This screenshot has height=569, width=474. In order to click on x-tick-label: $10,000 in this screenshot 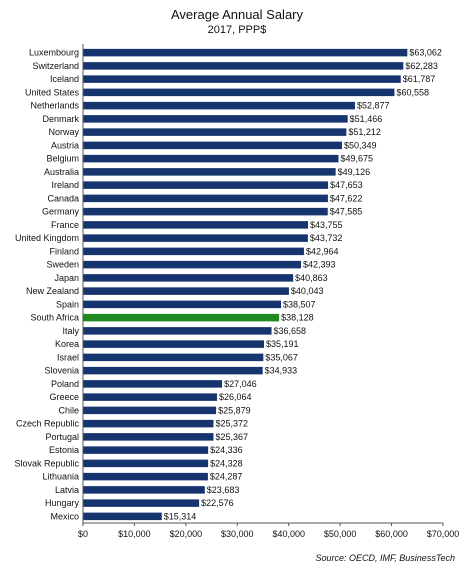, I will do `click(134, 534)`.